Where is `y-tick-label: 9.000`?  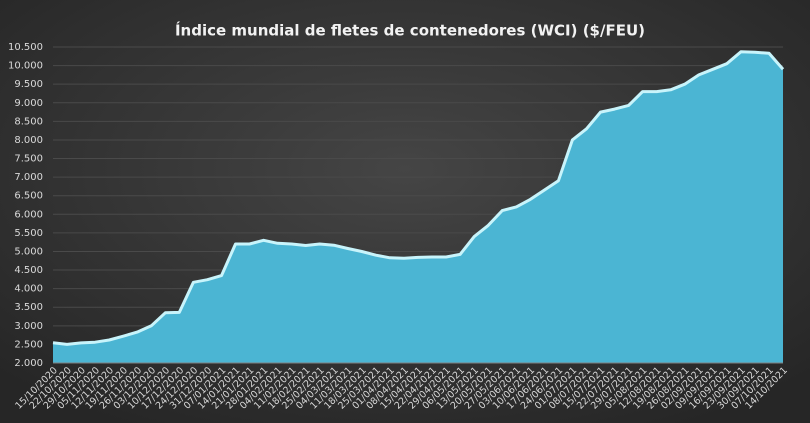
y-tick-label: 9.000 is located at coordinates (28, 103).